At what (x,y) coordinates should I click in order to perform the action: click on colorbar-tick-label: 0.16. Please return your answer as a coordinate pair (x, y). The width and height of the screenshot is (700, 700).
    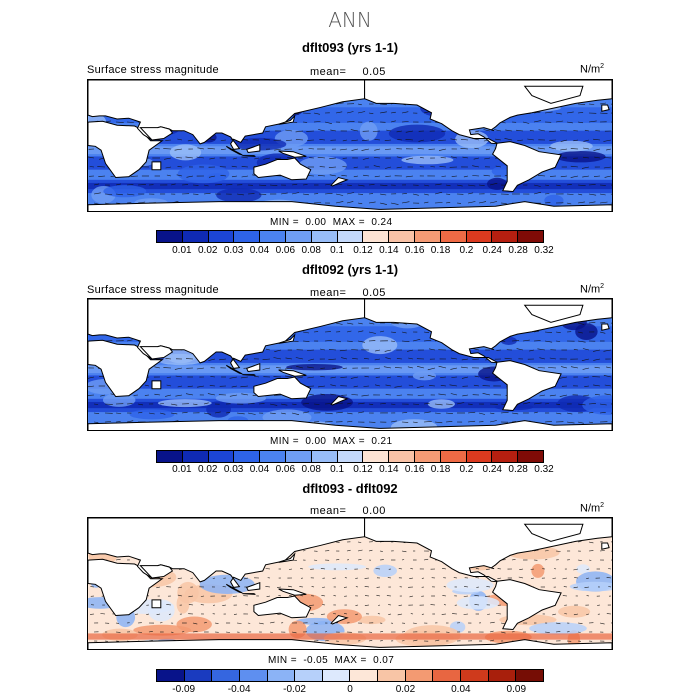
    Looking at the image, I should click on (414, 469).